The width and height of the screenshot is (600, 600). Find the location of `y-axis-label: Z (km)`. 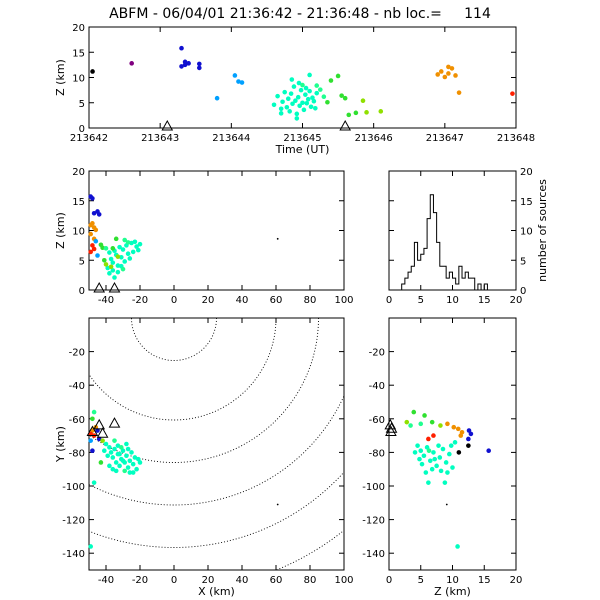

y-axis-label: Z (km) is located at coordinates (60, 77).